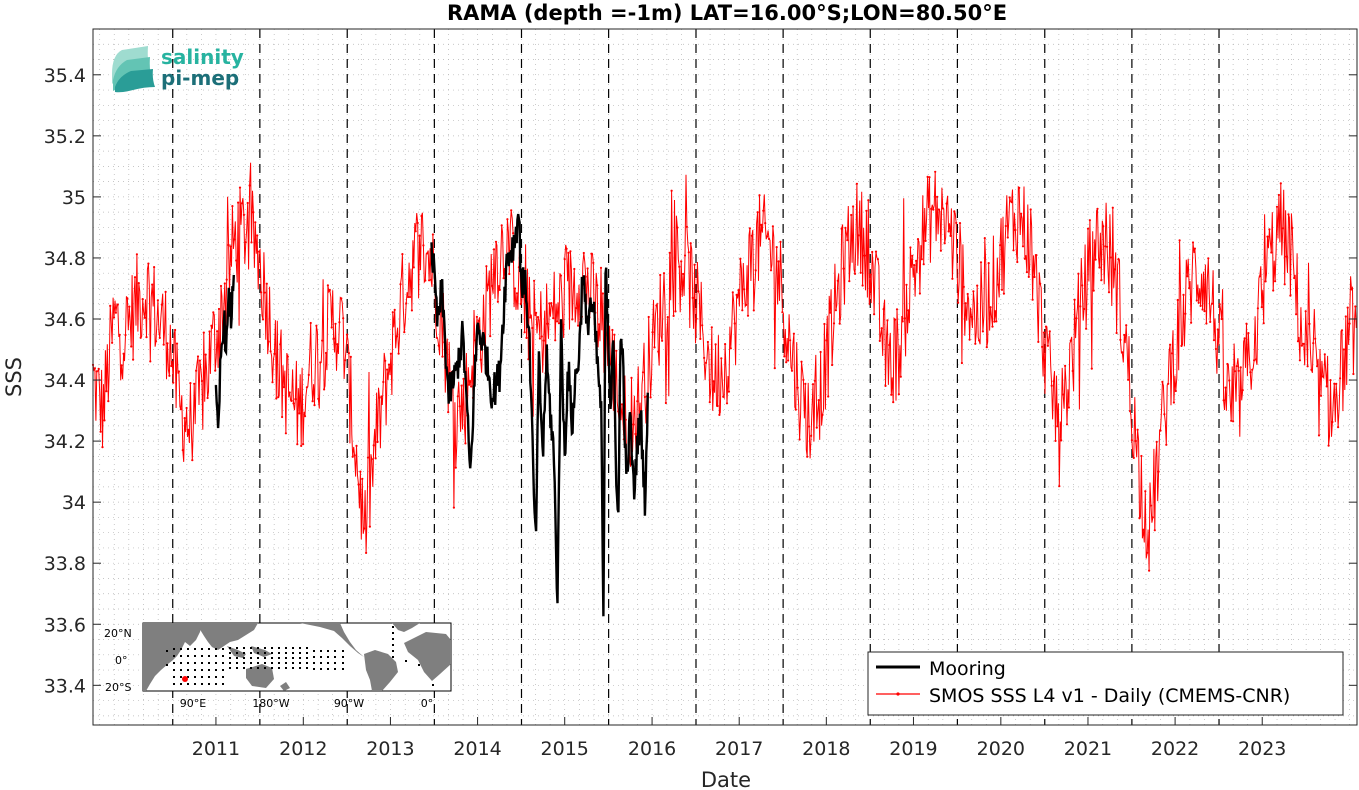 The height and width of the screenshot is (790, 1359). What do you see at coordinates (303, 749) in the screenshot?
I see `x-tick-label: 2012` at bounding box center [303, 749].